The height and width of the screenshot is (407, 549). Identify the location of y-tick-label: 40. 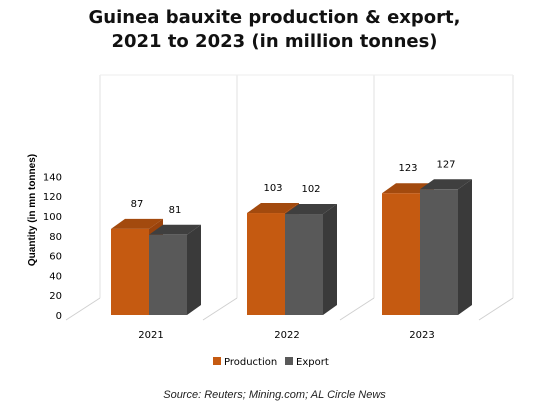
(55, 276).